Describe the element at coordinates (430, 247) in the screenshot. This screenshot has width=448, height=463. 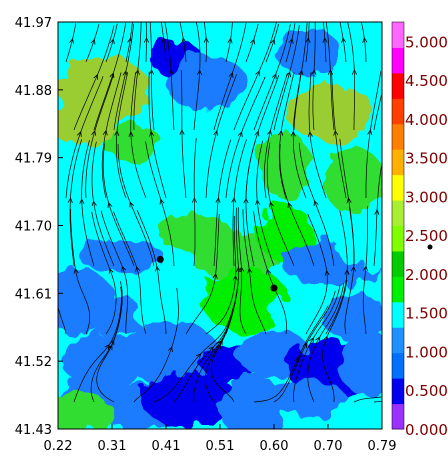
I see `colorbar-dot` at that location.